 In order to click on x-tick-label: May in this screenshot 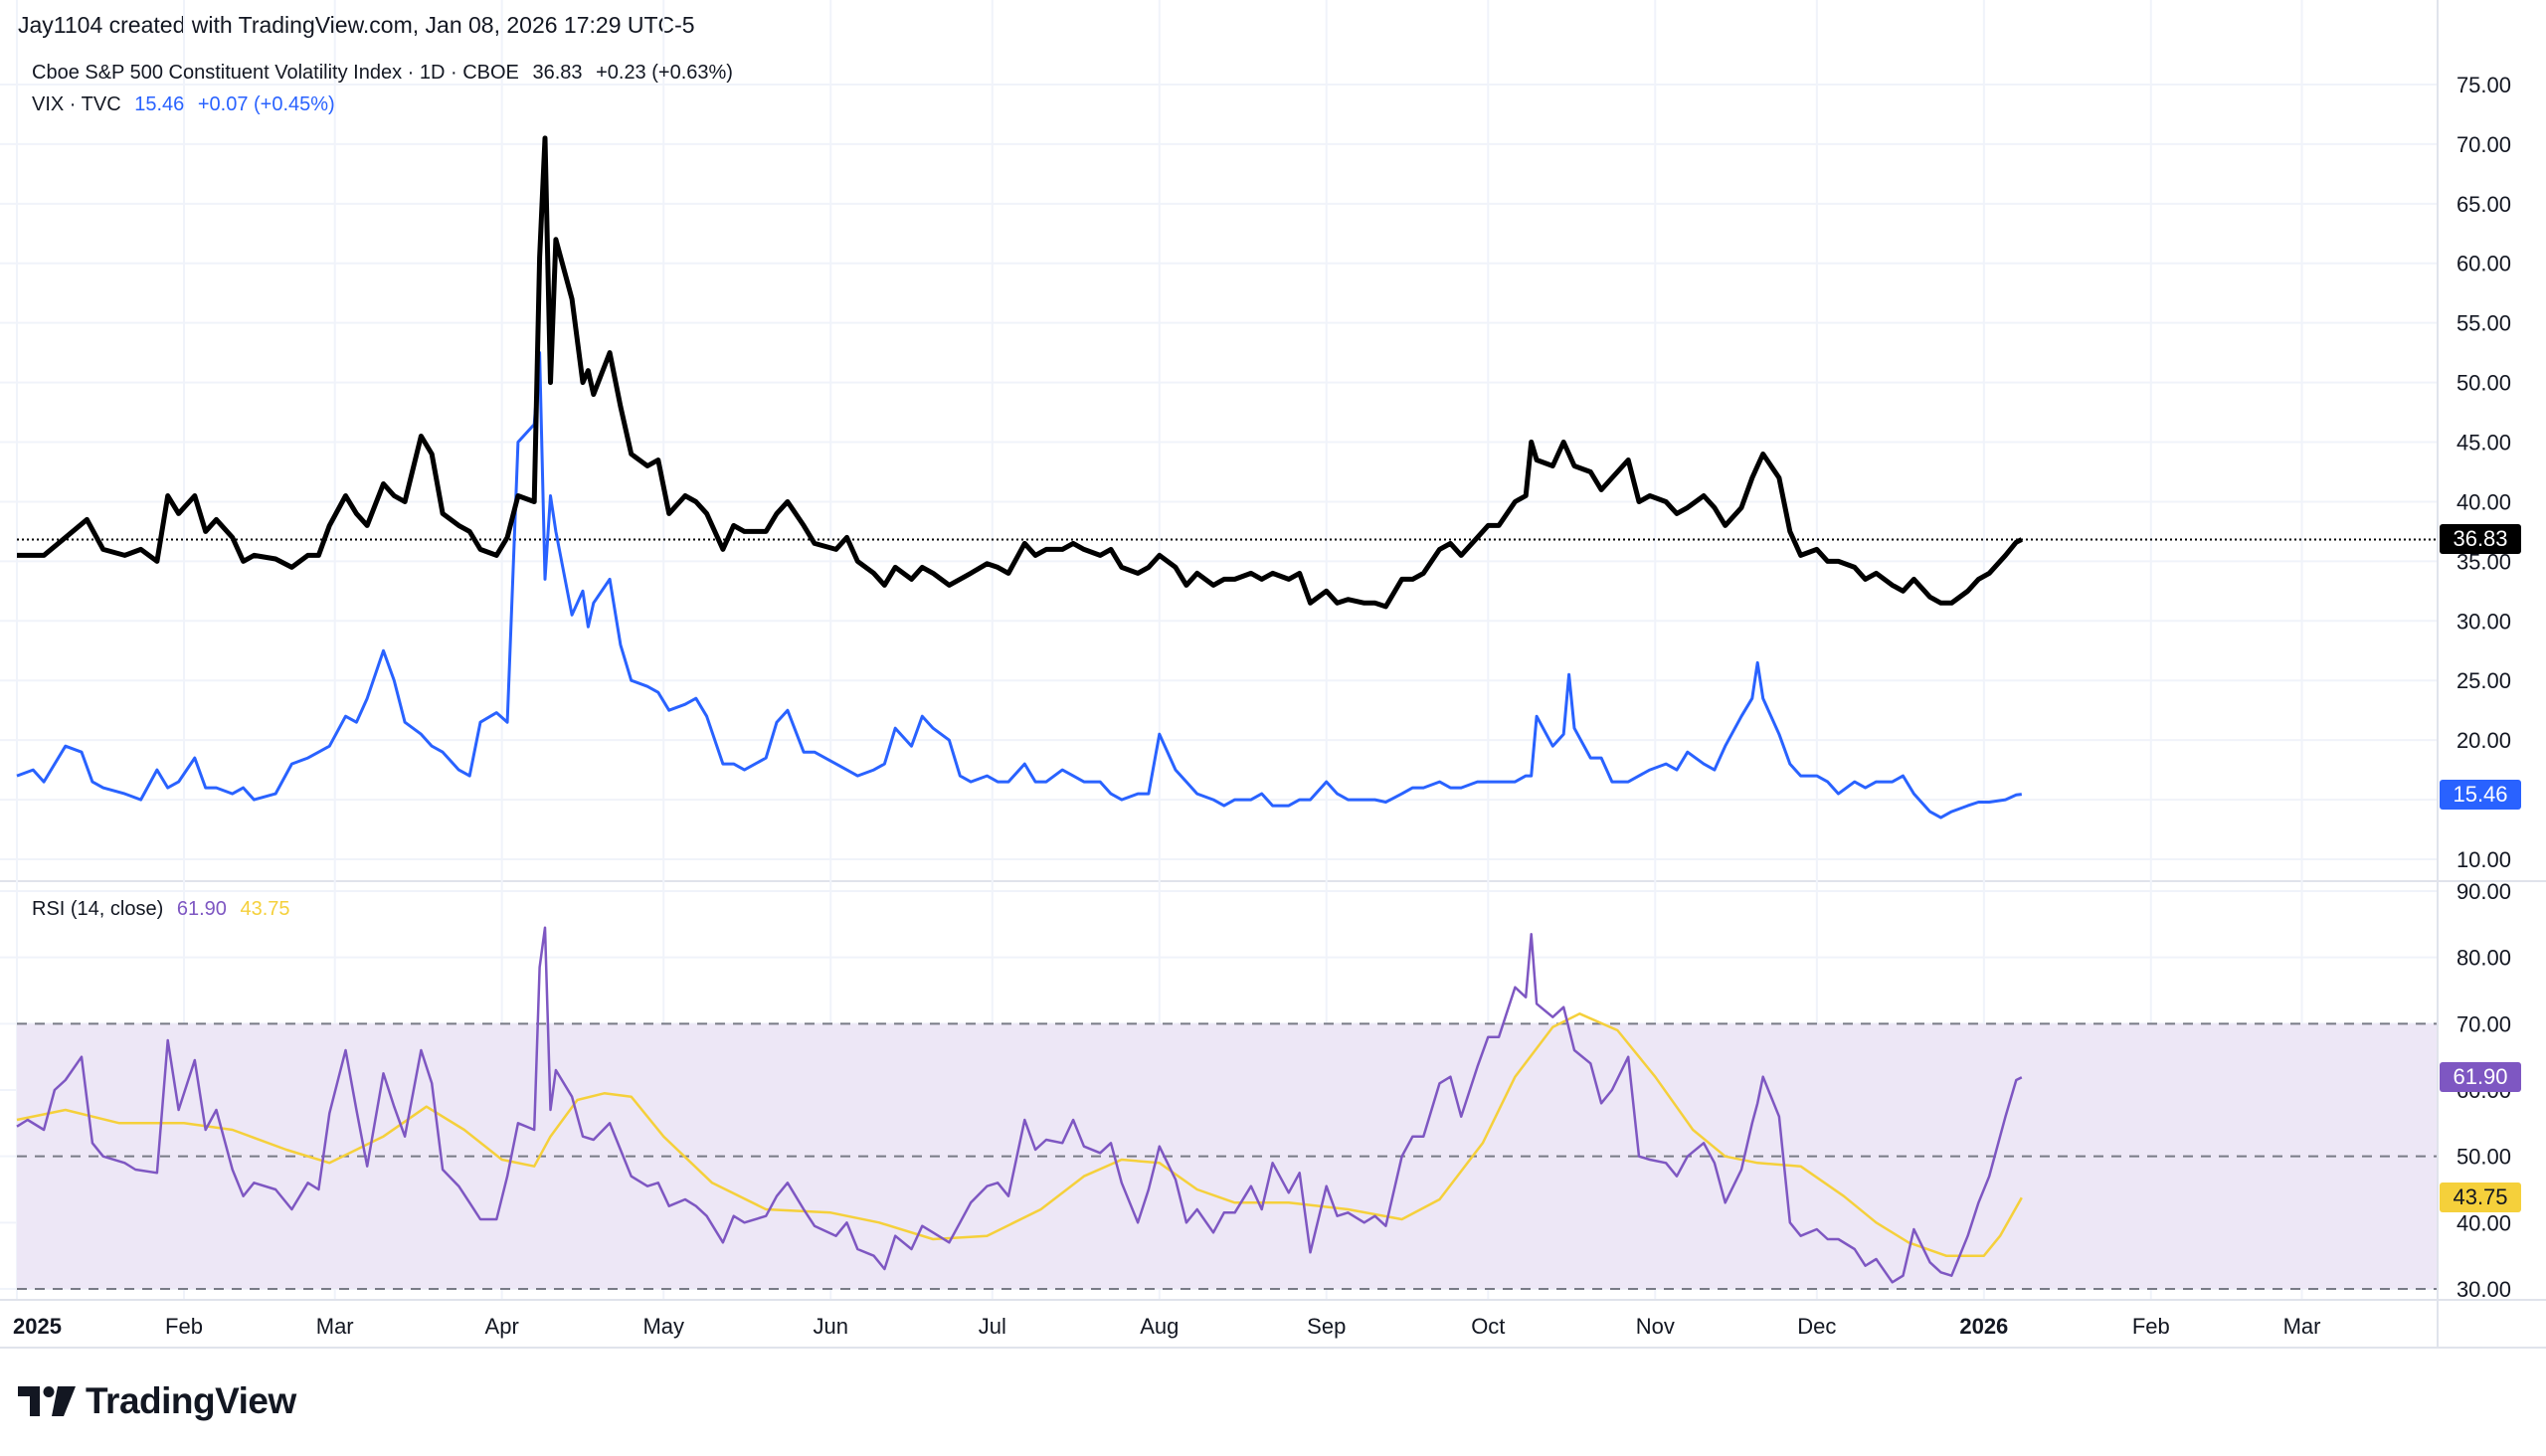, I will do `click(663, 1326)`.